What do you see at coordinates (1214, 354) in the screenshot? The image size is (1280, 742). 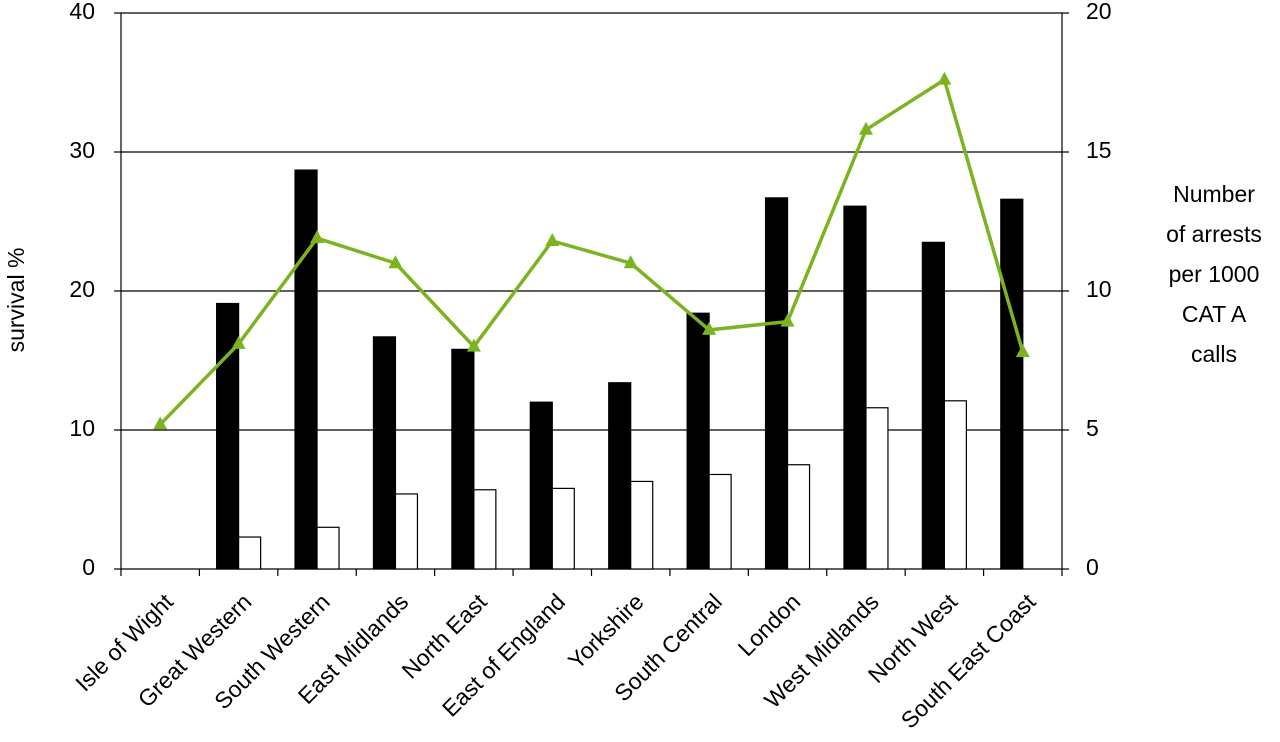 I see `y2-axis-label: calls` at bounding box center [1214, 354].